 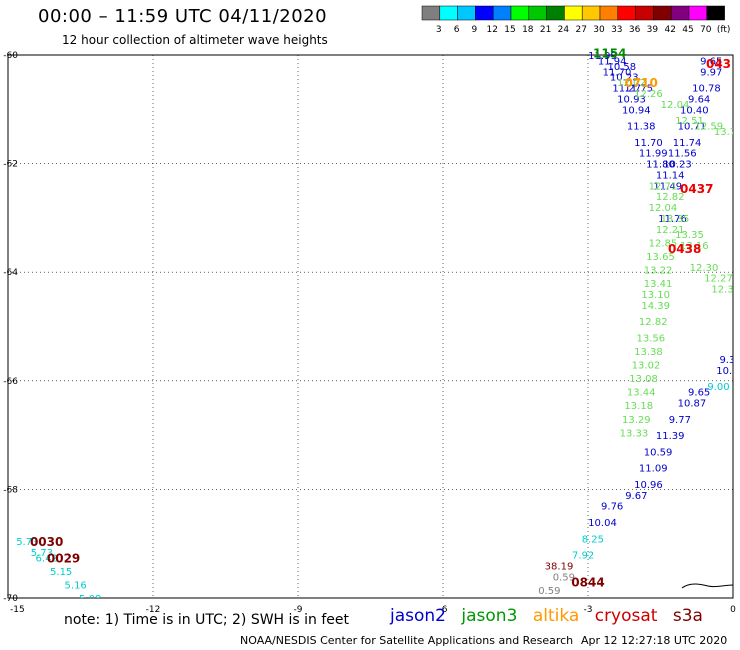 I want to click on y-tick-label: -62, so click(x=10, y=165).